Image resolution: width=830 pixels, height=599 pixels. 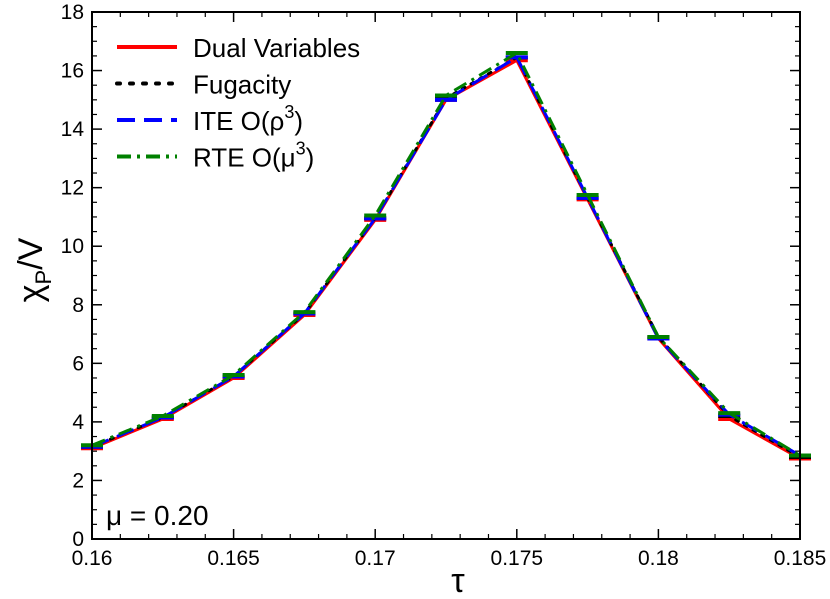 What do you see at coordinates (72, 12) in the screenshot?
I see `y-tick-label: 18` at bounding box center [72, 12].